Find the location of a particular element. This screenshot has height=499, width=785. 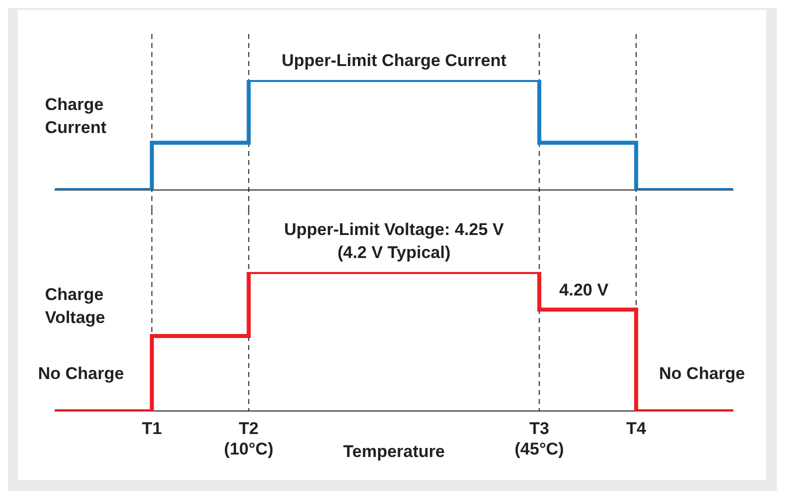

y-axis-title: Charge Current is located at coordinates (76, 116).